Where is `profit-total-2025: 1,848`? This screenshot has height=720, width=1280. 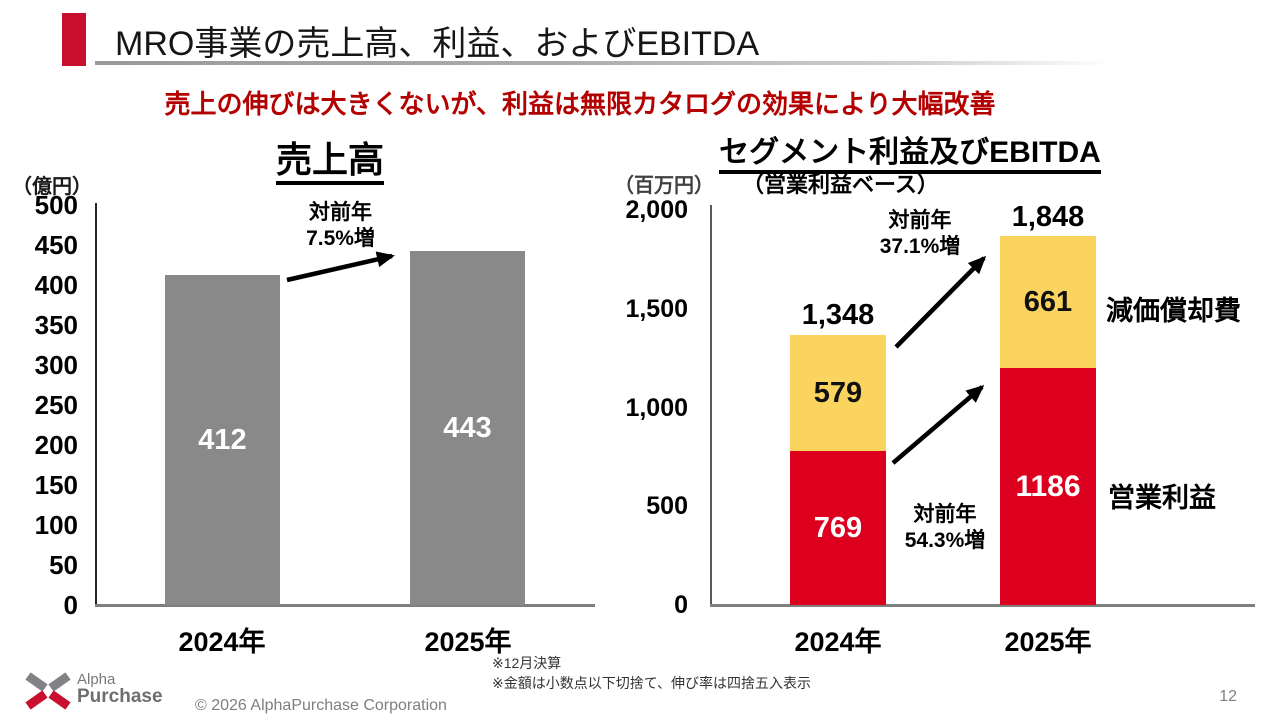
profit-total-2025: 1,848 is located at coordinates (1048, 217).